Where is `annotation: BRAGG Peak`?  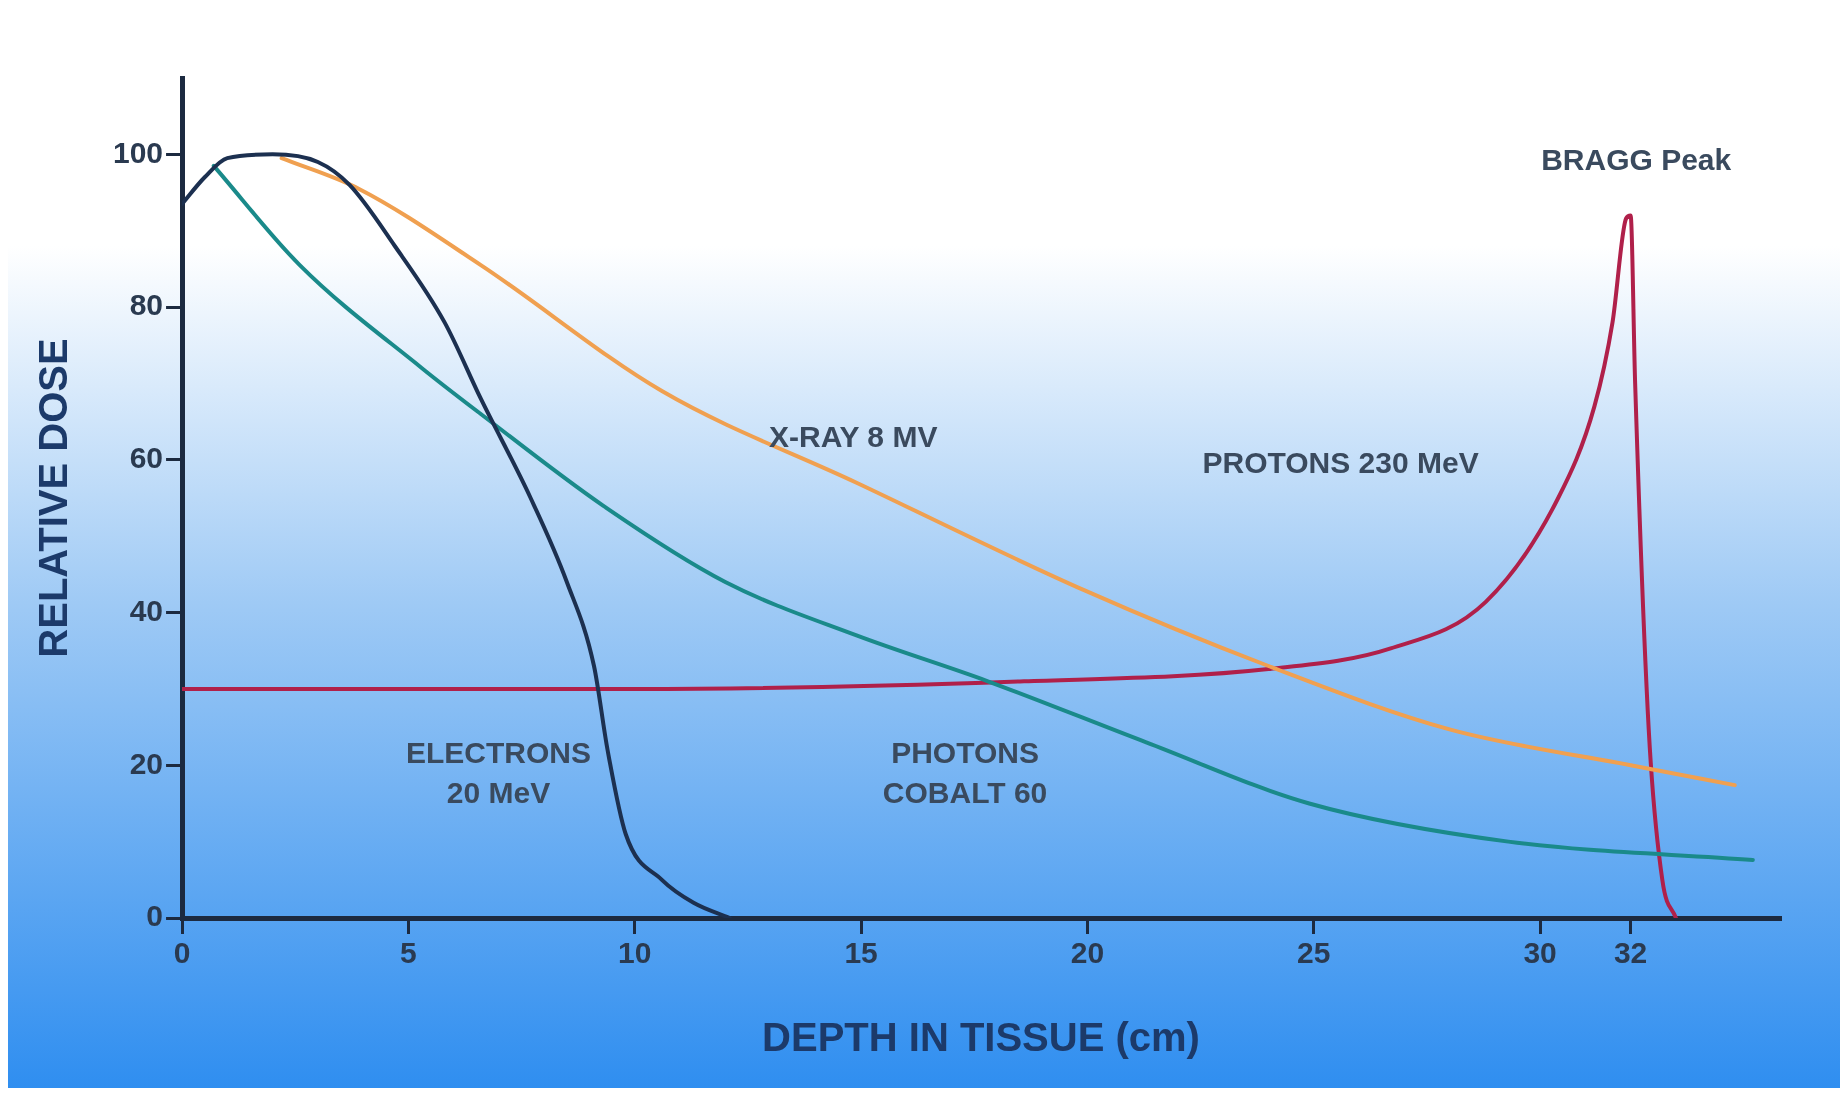 annotation: BRAGG Peak is located at coordinates (1636, 160).